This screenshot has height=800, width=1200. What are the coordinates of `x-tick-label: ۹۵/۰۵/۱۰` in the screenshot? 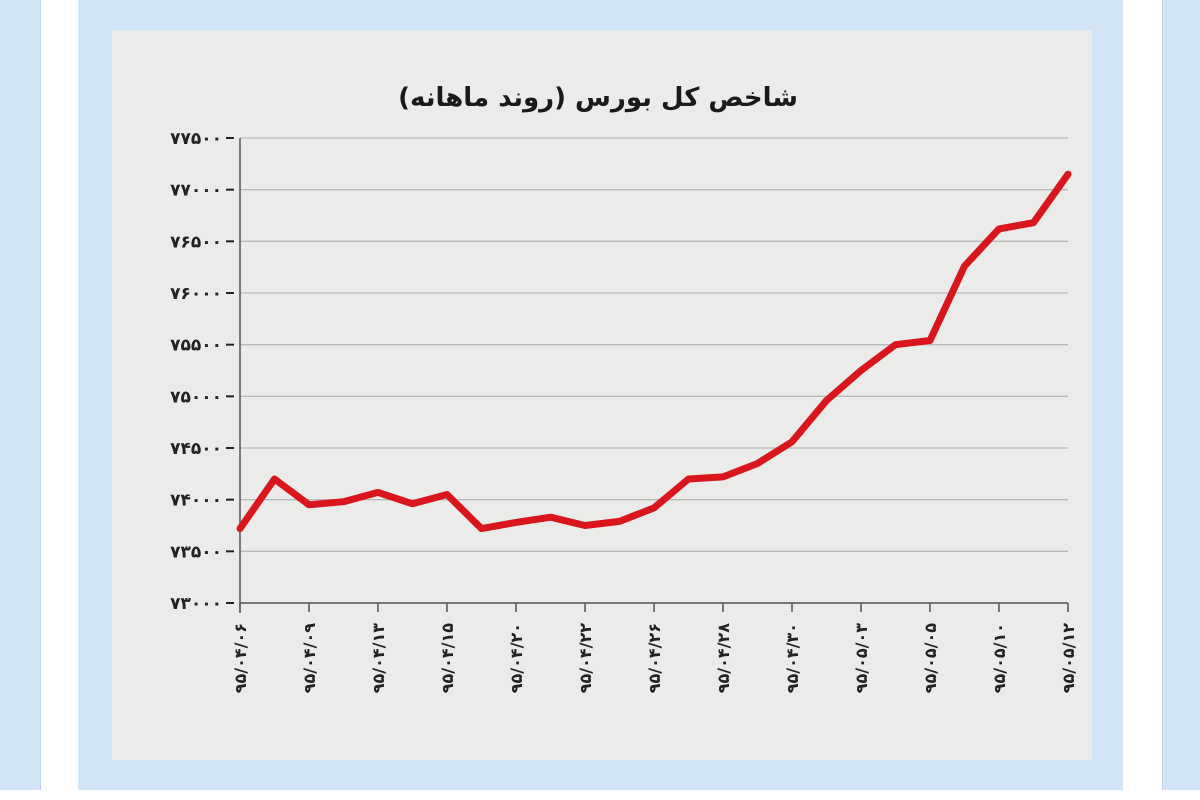 It's located at (999, 658).